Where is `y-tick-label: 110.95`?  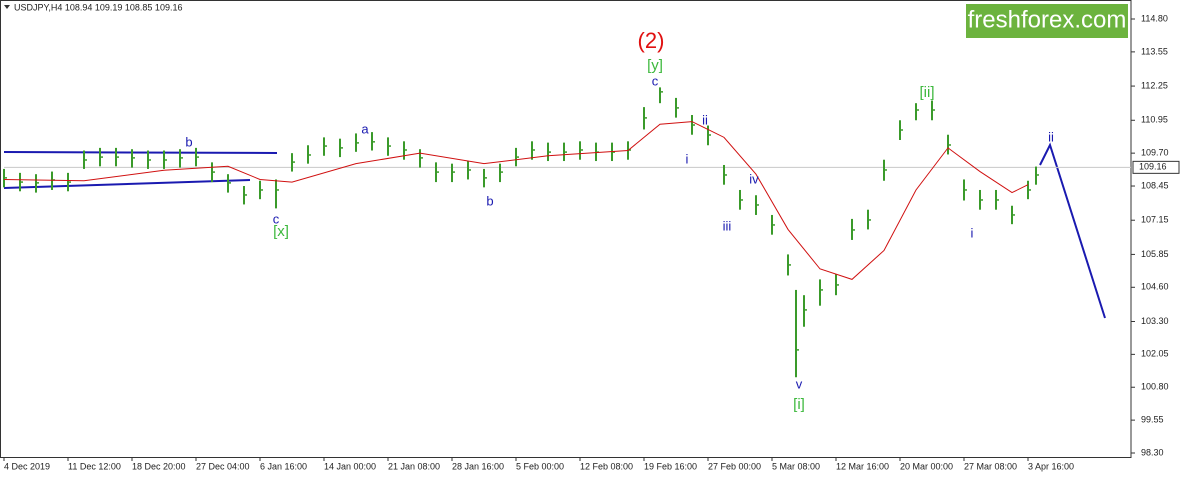
y-tick-label: 110.95 is located at coordinates (1154, 120).